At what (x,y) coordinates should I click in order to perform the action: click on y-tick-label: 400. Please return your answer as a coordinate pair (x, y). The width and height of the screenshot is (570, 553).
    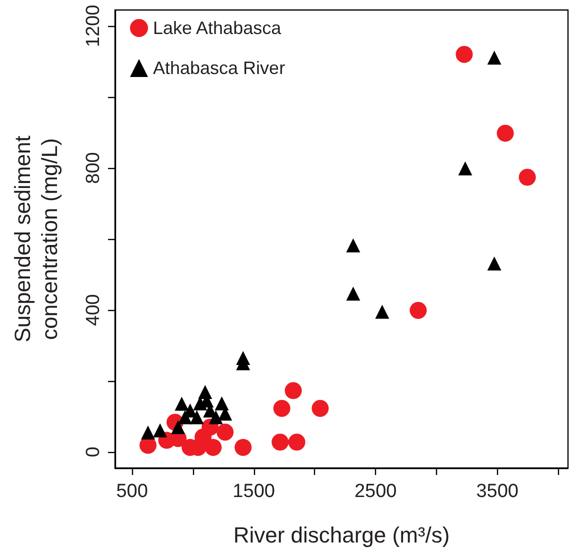
    Looking at the image, I should click on (93, 310).